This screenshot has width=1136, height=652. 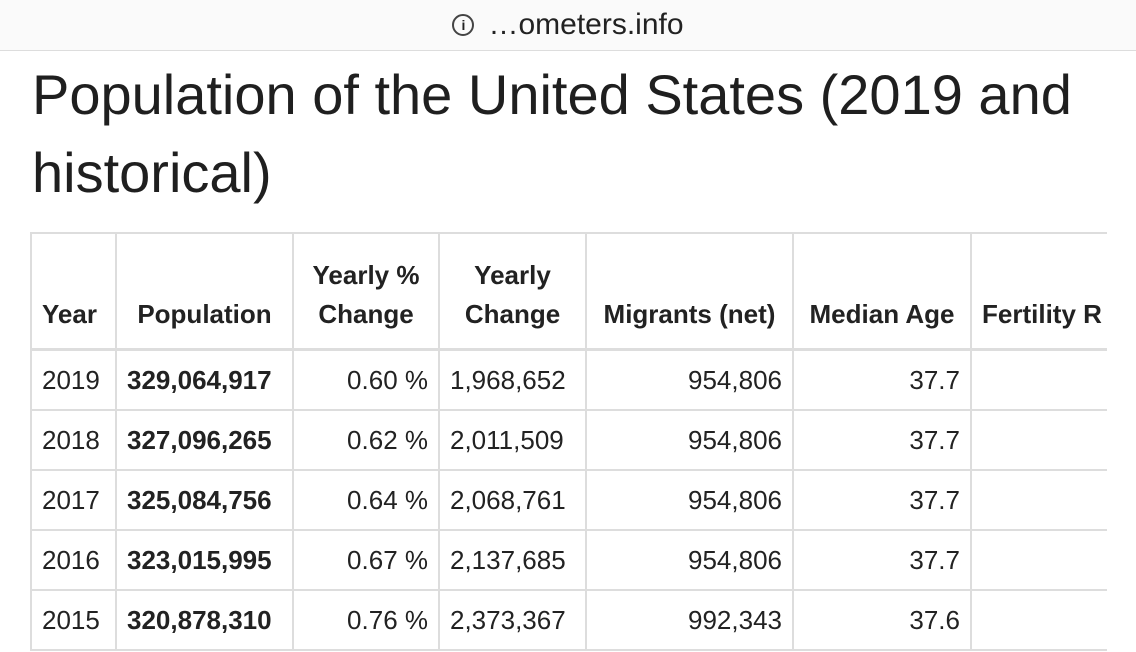 I want to click on table-cell: 327,096,265, so click(x=204, y=440).